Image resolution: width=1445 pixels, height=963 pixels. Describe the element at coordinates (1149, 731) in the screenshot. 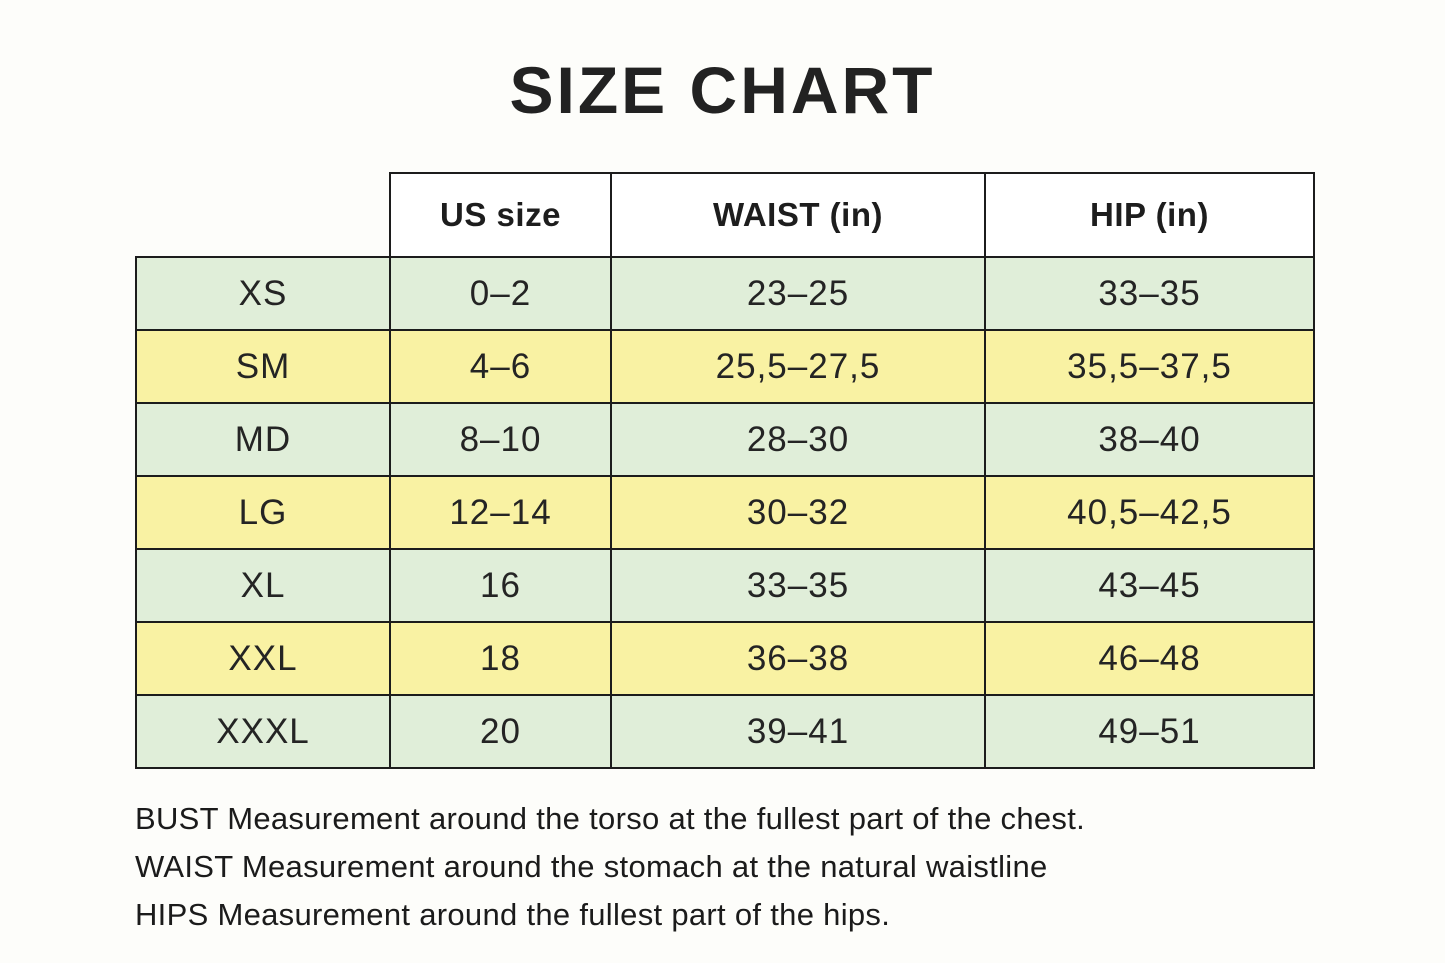

I see `hip-cell: 49–51` at that location.